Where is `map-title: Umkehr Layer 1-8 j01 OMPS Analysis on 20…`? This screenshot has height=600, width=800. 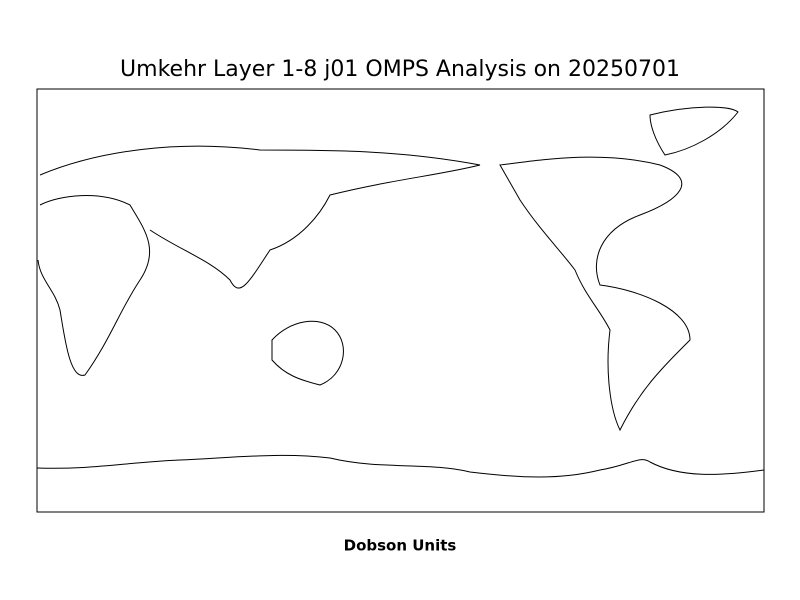
map-title: Umkehr Layer 1-8 j01 OMPS Analysis on 20… is located at coordinates (400, 69).